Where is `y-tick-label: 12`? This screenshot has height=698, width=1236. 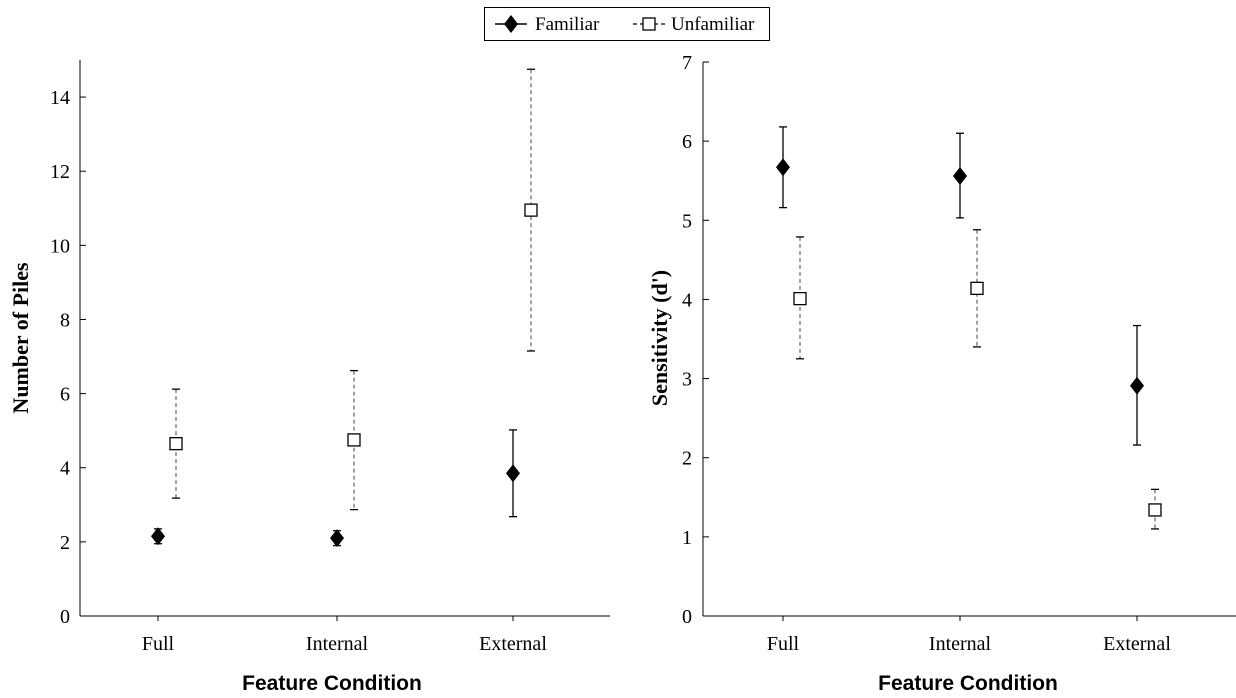
y-tick-label: 12 is located at coordinates (60, 172).